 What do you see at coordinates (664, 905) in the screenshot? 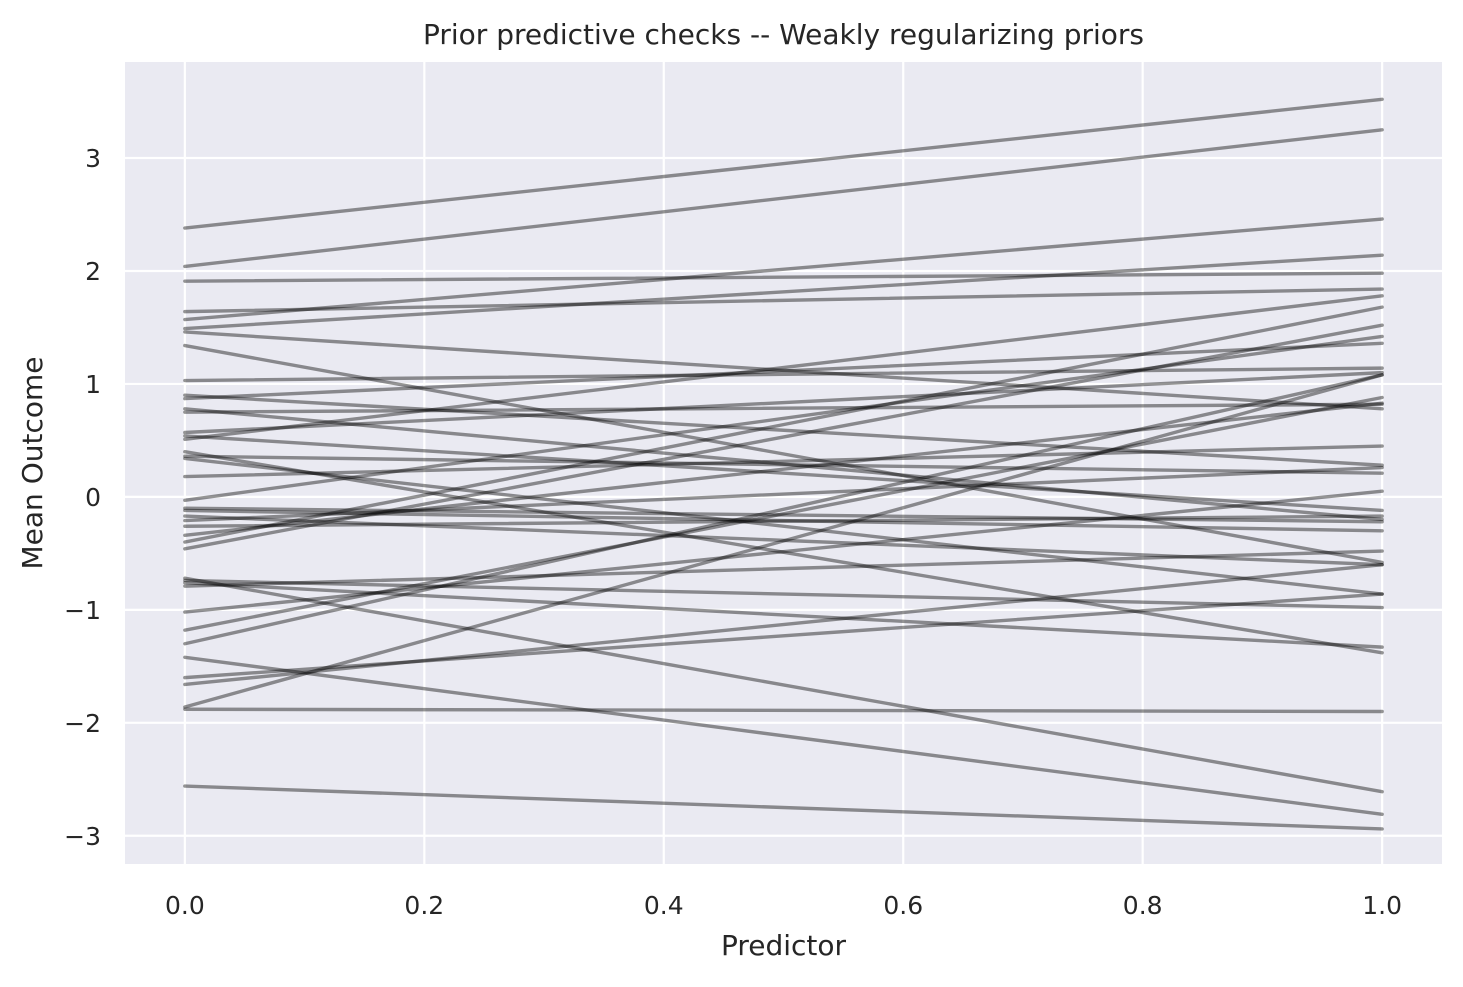
I see `x-tick-label: 0.4` at bounding box center [664, 905].